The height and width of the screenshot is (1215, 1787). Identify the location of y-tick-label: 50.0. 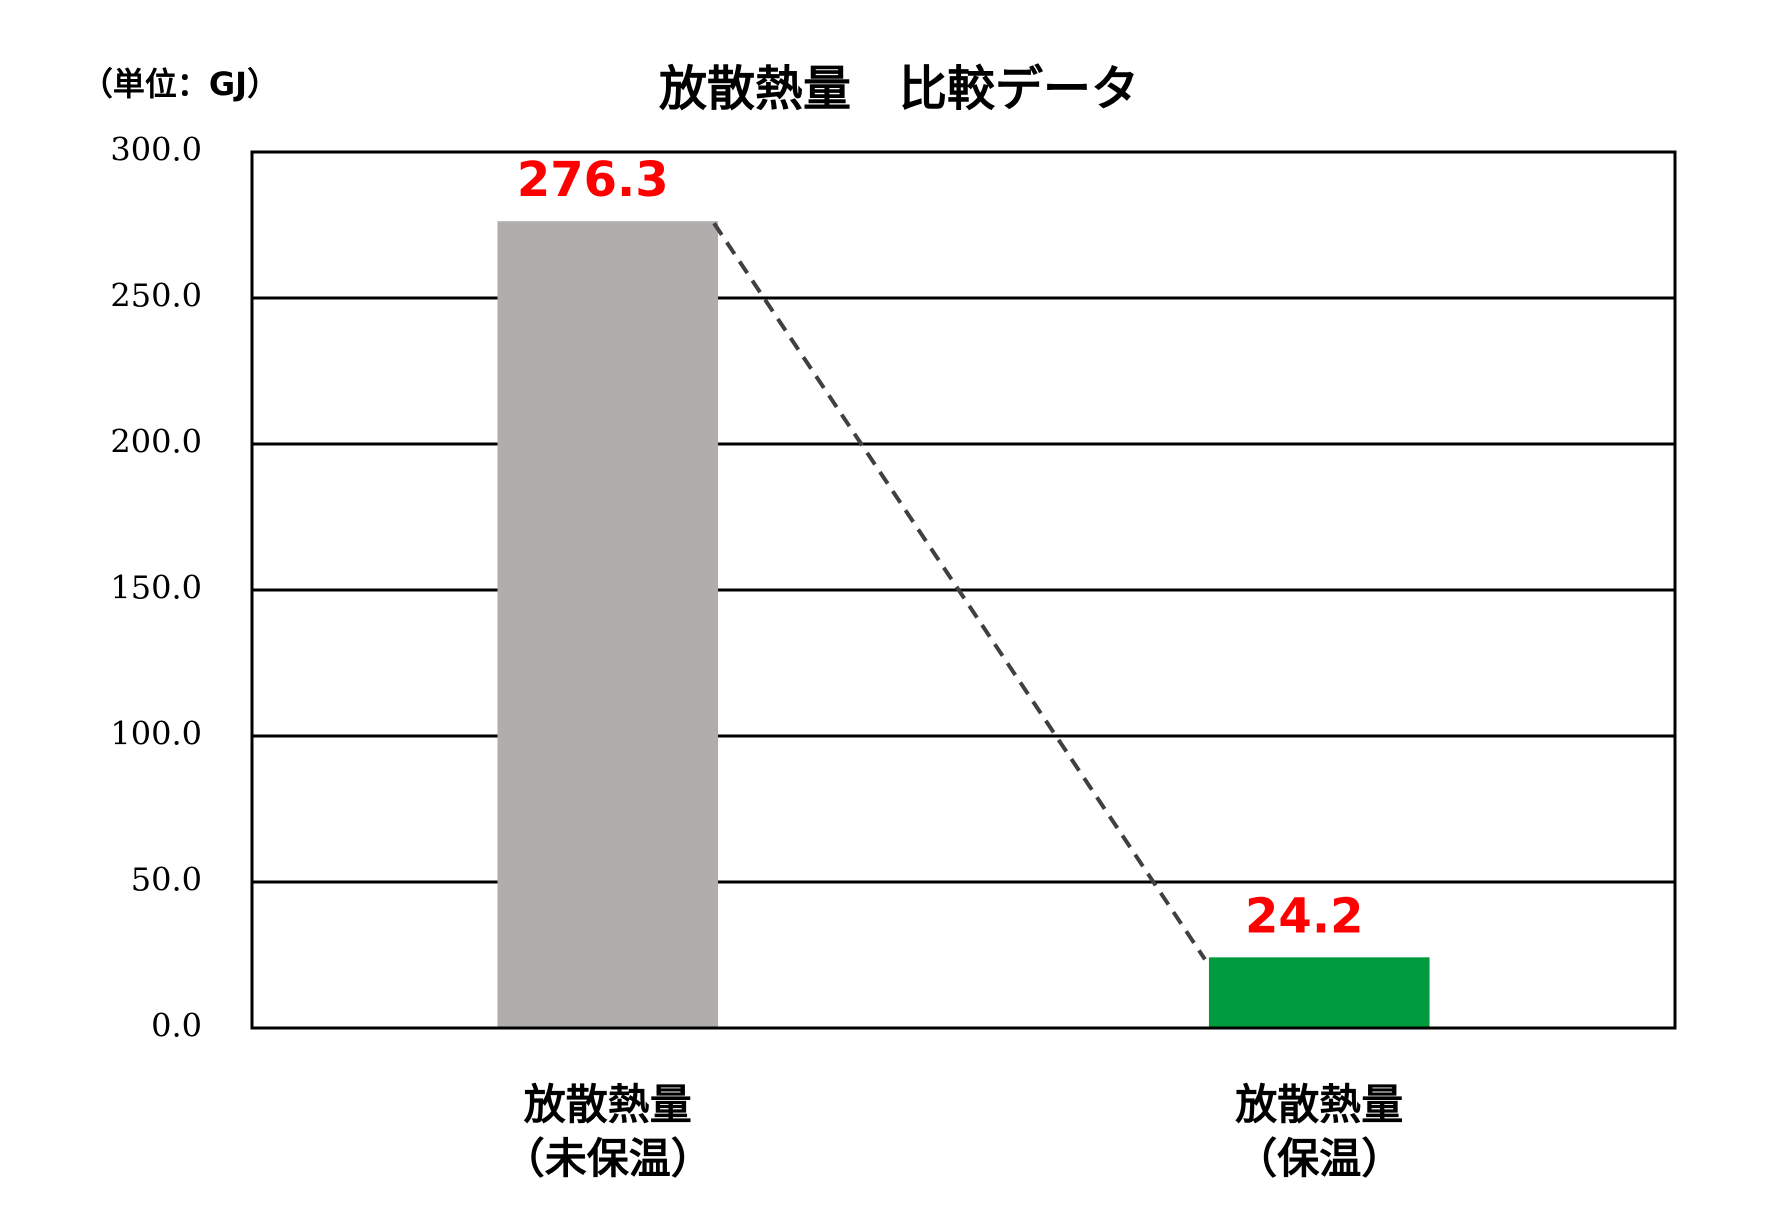
(166, 880).